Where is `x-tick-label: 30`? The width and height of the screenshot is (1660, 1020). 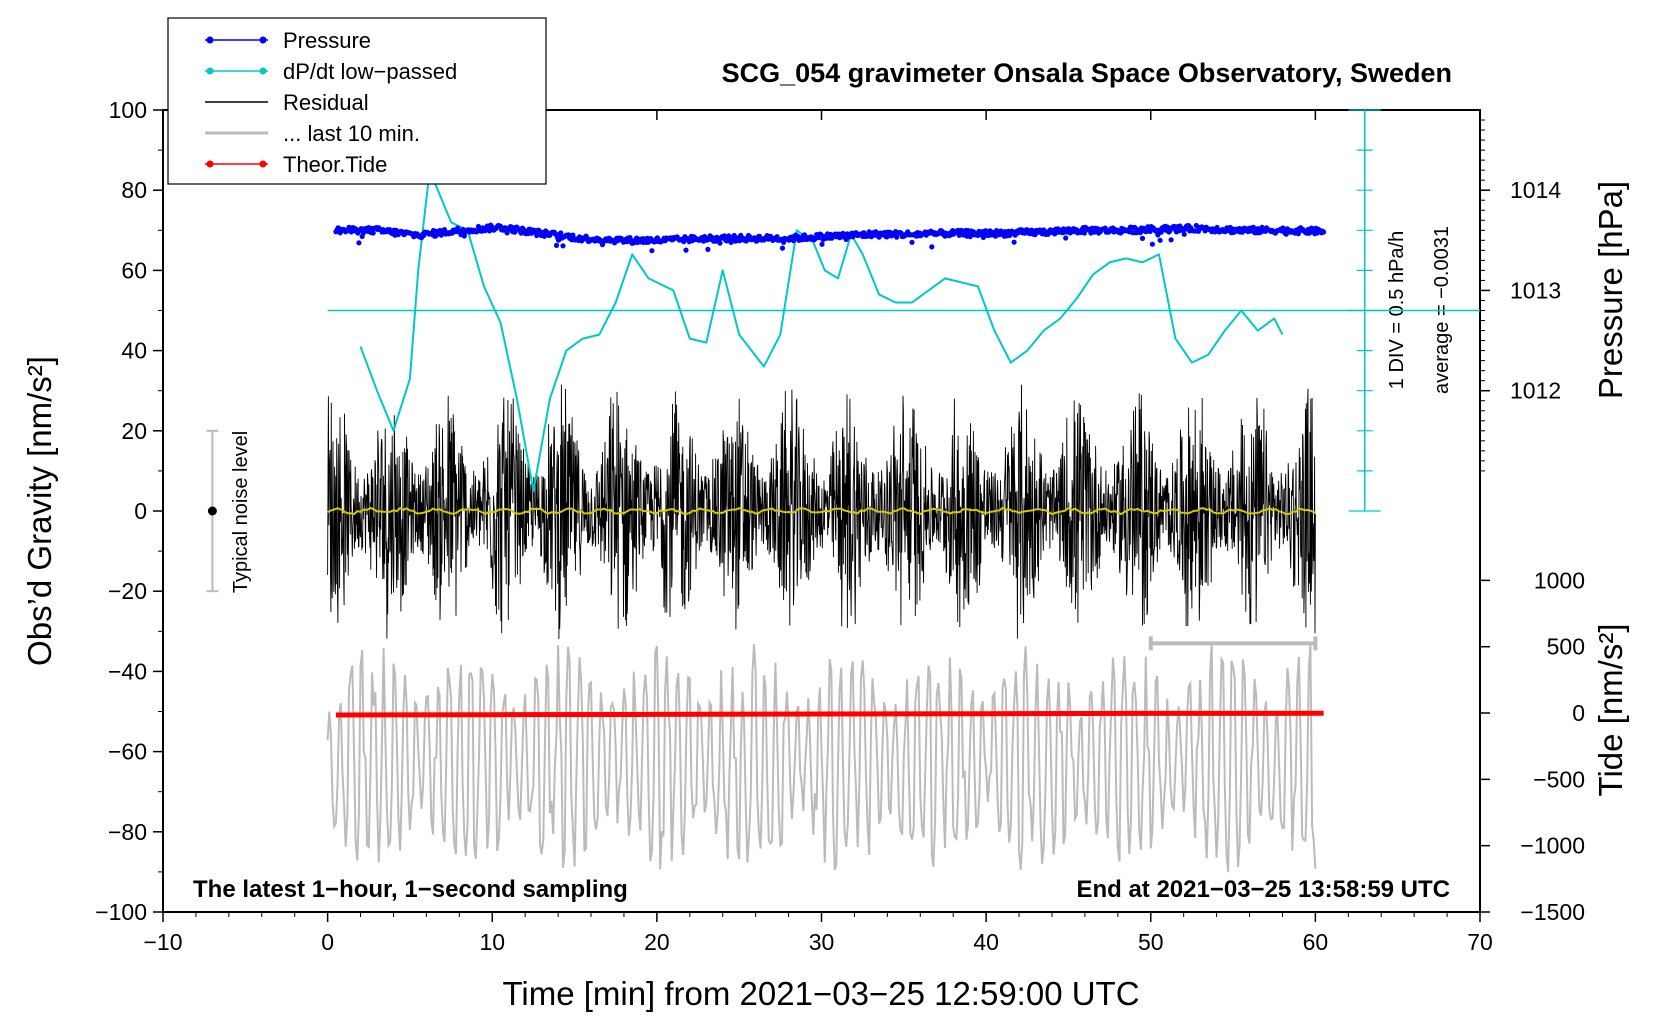 x-tick-label: 30 is located at coordinates (822, 942).